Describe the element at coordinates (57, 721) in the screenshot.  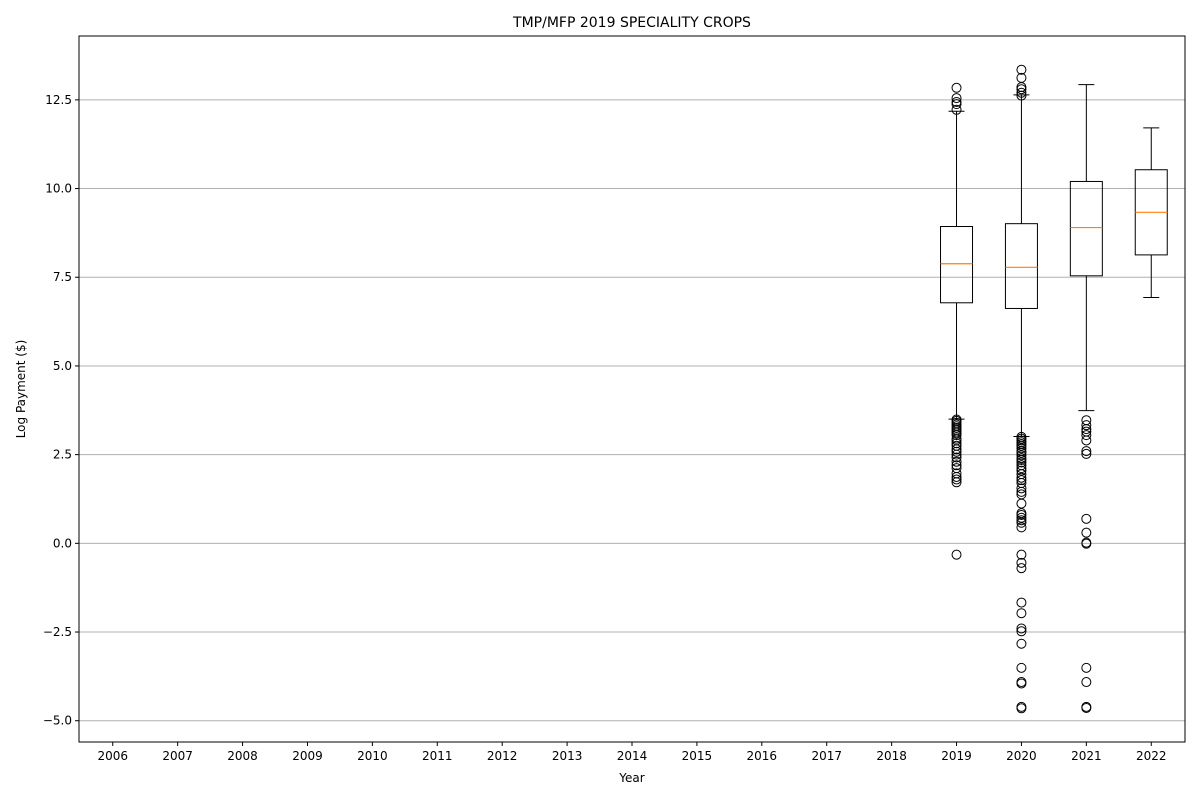
I see `y-tick-label: −5.0` at that location.